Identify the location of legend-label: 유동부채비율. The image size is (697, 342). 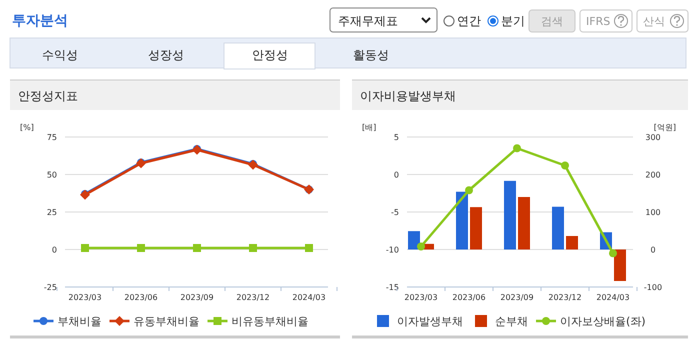
(167, 321).